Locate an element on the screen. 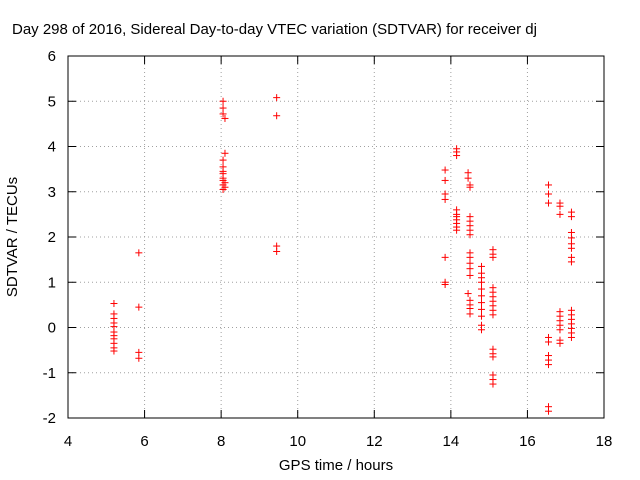 The width and height of the screenshot is (640, 480). y-tick-label: -2 is located at coordinates (49, 418).